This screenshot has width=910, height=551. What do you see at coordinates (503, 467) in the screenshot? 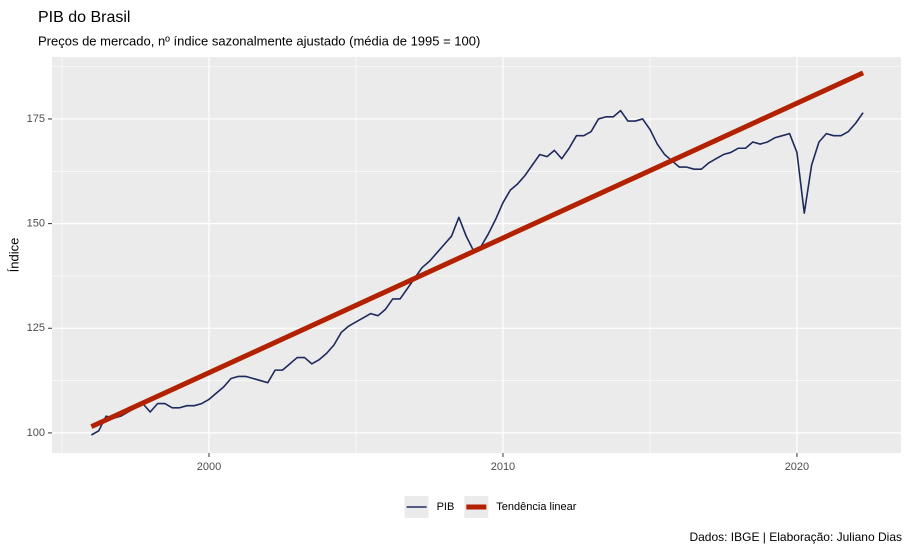
I see `x-tick-label: 2010` at bounding box center [503, 467].